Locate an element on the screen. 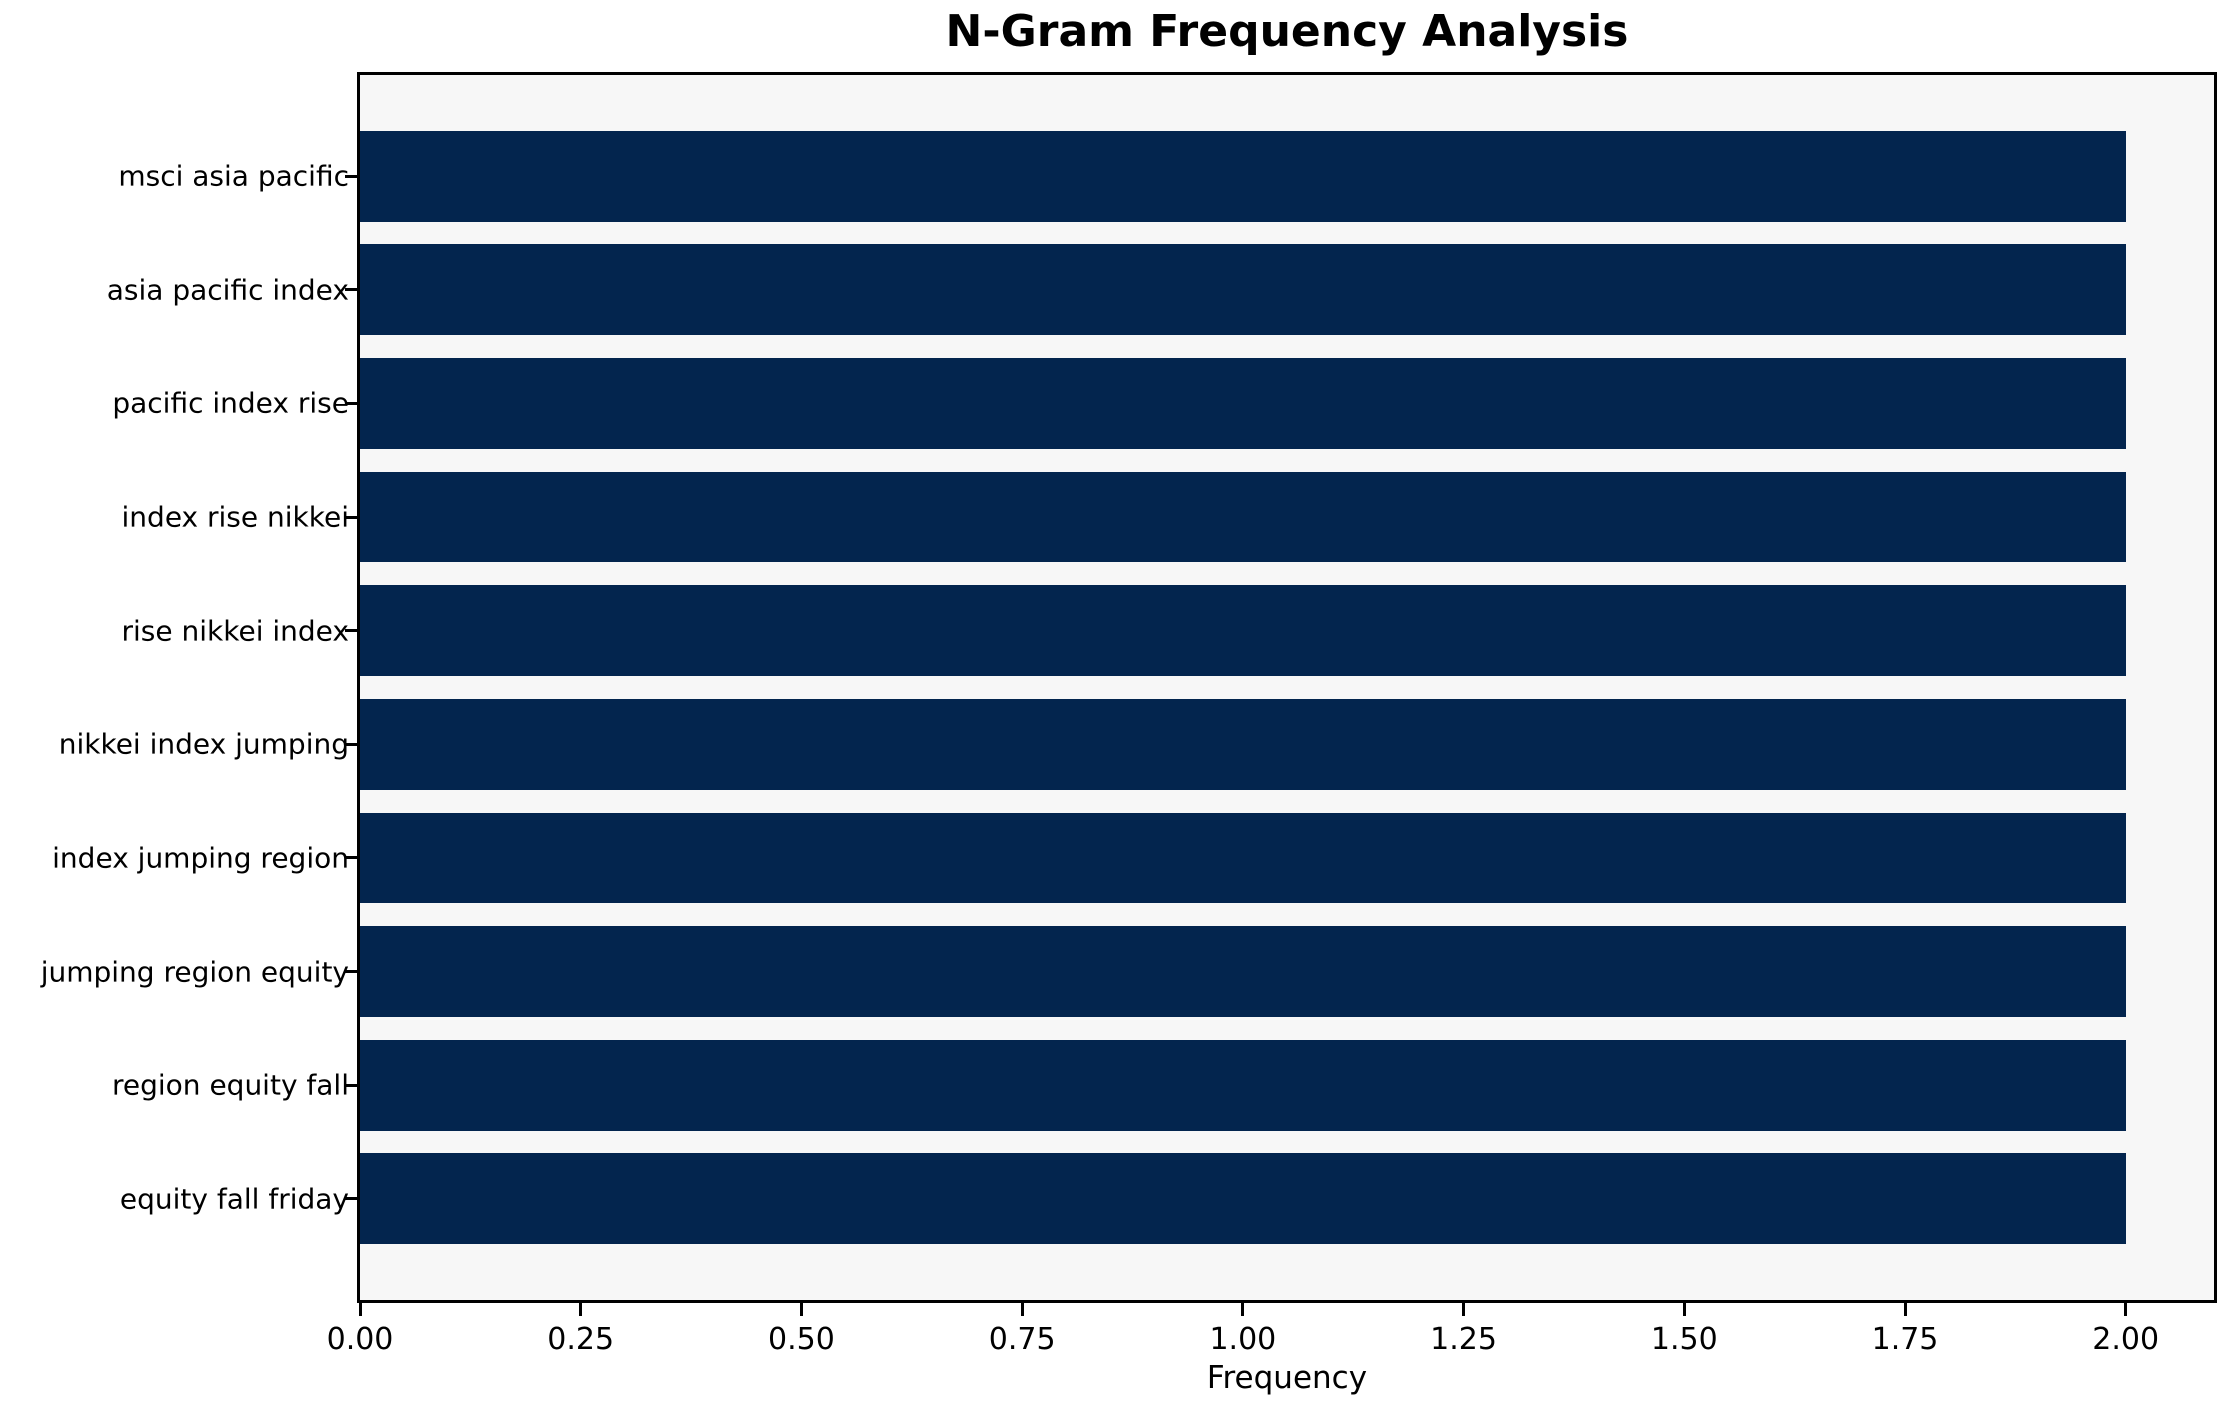  x-tick-label: 0.25 is located at coordinates (581, 1339).